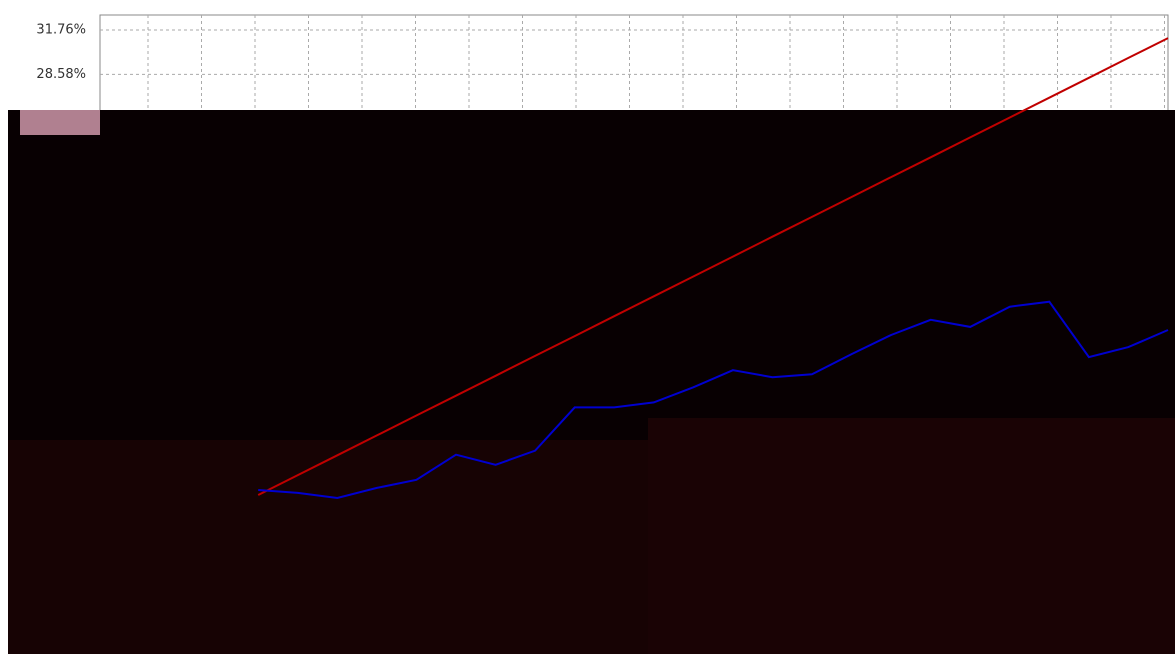 This screenshot has width=1175, height=654. Describe the element at coordinates (61, 74) in the screenshot. I see `y-tick-label: 28.58%` at that location.